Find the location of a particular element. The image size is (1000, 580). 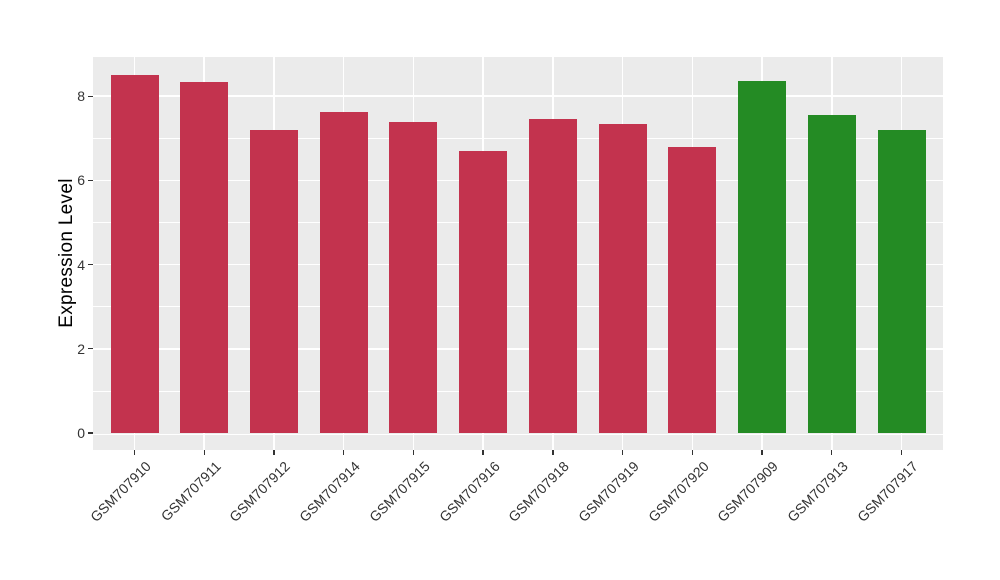

y-tick-label: 8 is located at coordinates (81, 96).